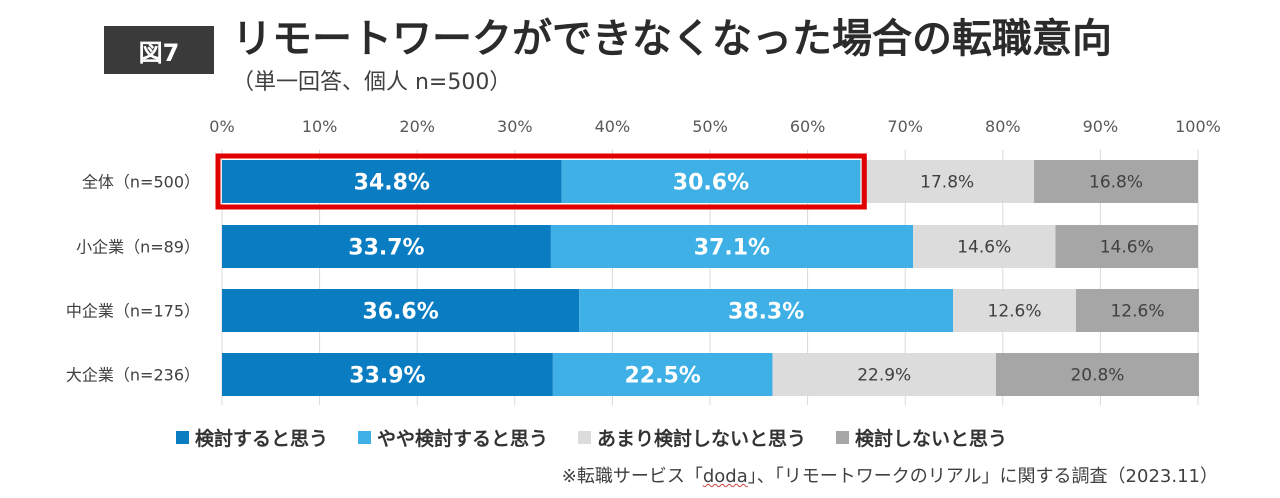  I want to click on legend-item: 検討しないと思う, so click(921, 437).